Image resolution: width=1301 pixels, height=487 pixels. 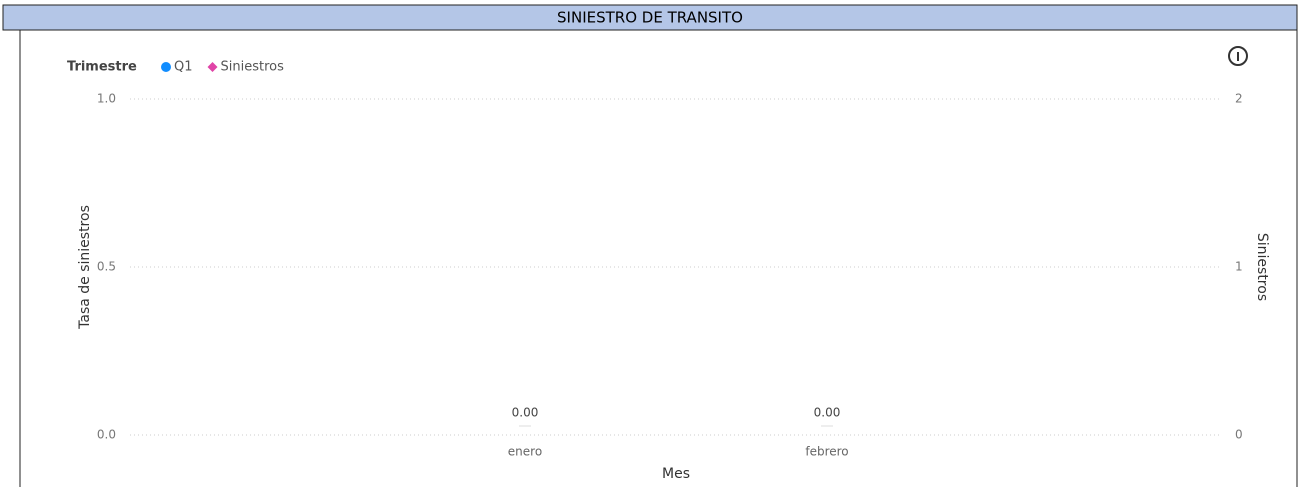 I want to click on y-tick-label: 1.0, so click(x=106, y=99).